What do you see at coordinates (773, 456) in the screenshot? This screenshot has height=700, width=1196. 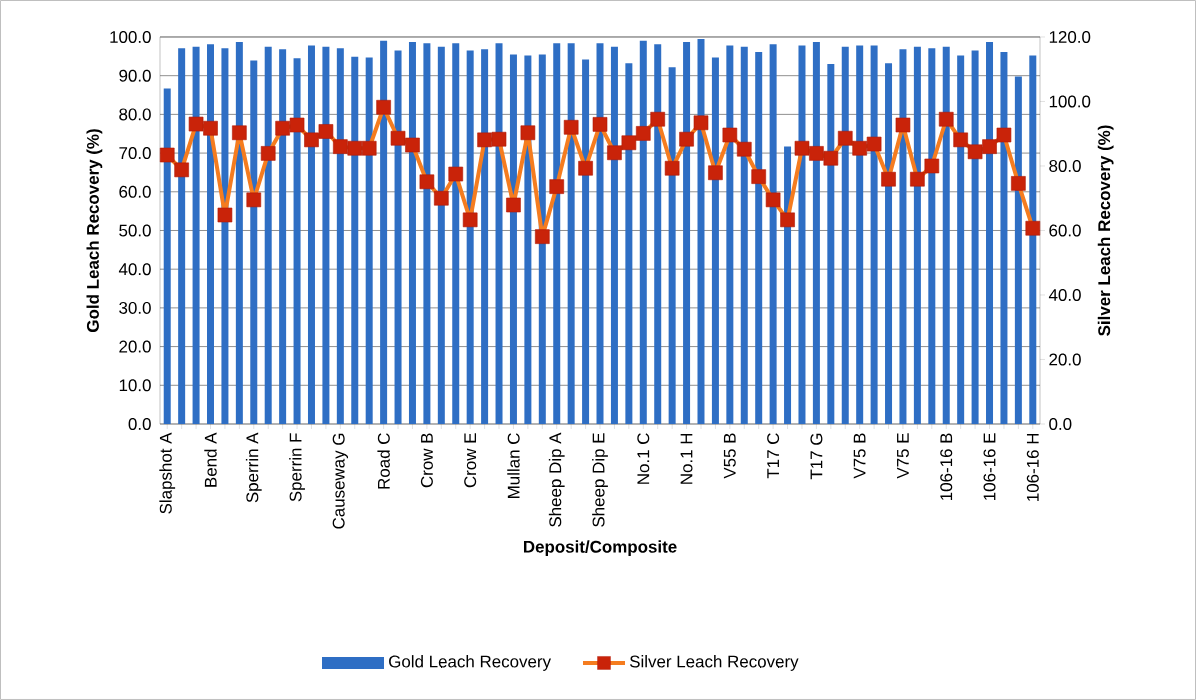 I see `x-tick-label: T17 C` at bounding box center [773, 456].